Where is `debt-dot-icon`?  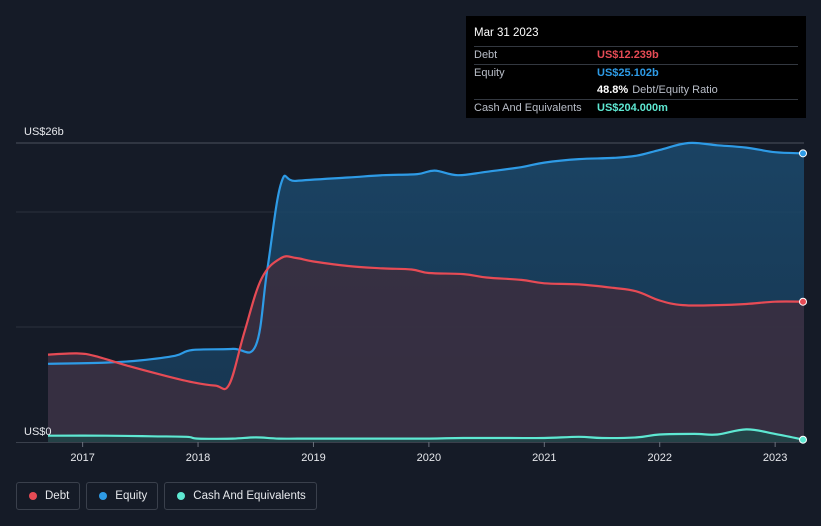
debt-dot-icon is located at coordinates (33, 496).